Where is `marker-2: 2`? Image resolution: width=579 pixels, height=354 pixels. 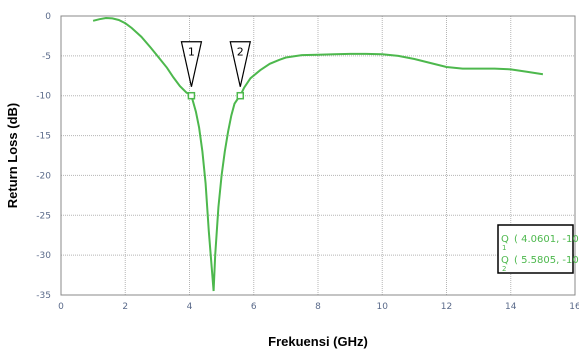 marker-2: 2 is located at coordinates (240, 70).